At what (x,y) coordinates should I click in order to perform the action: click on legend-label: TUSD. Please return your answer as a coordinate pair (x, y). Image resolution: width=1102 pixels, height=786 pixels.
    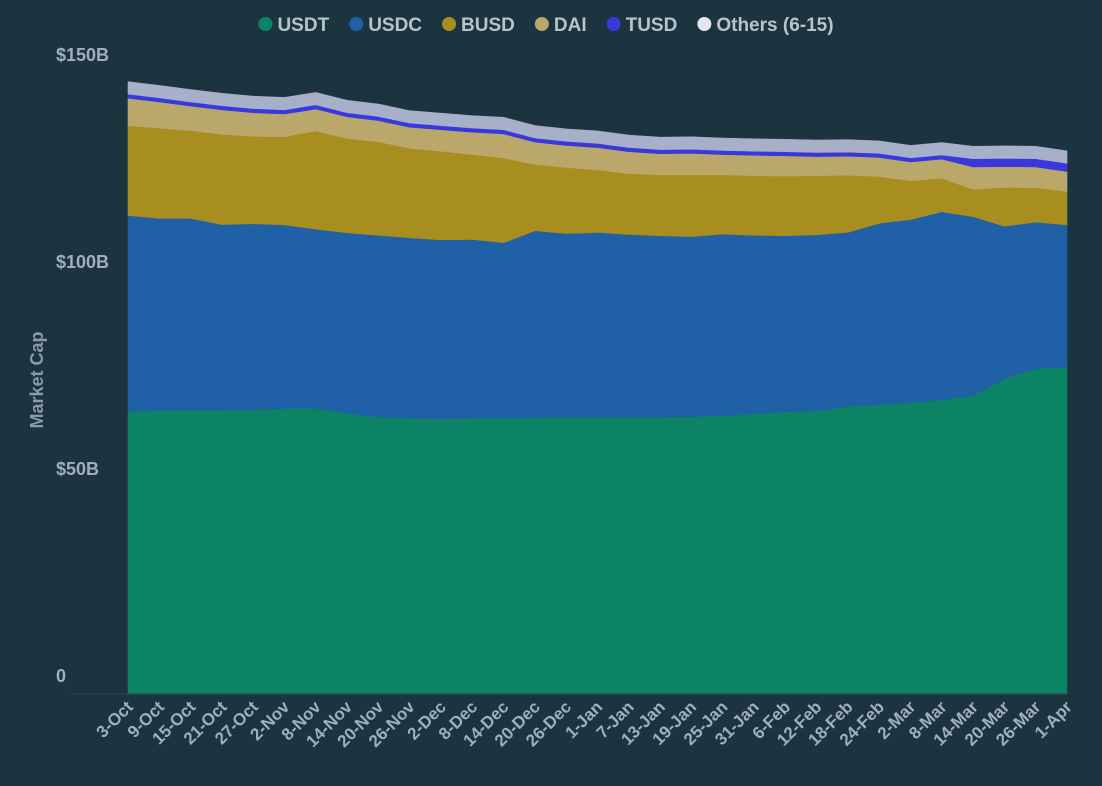
    Looking at the image, I should click on (652, 25).